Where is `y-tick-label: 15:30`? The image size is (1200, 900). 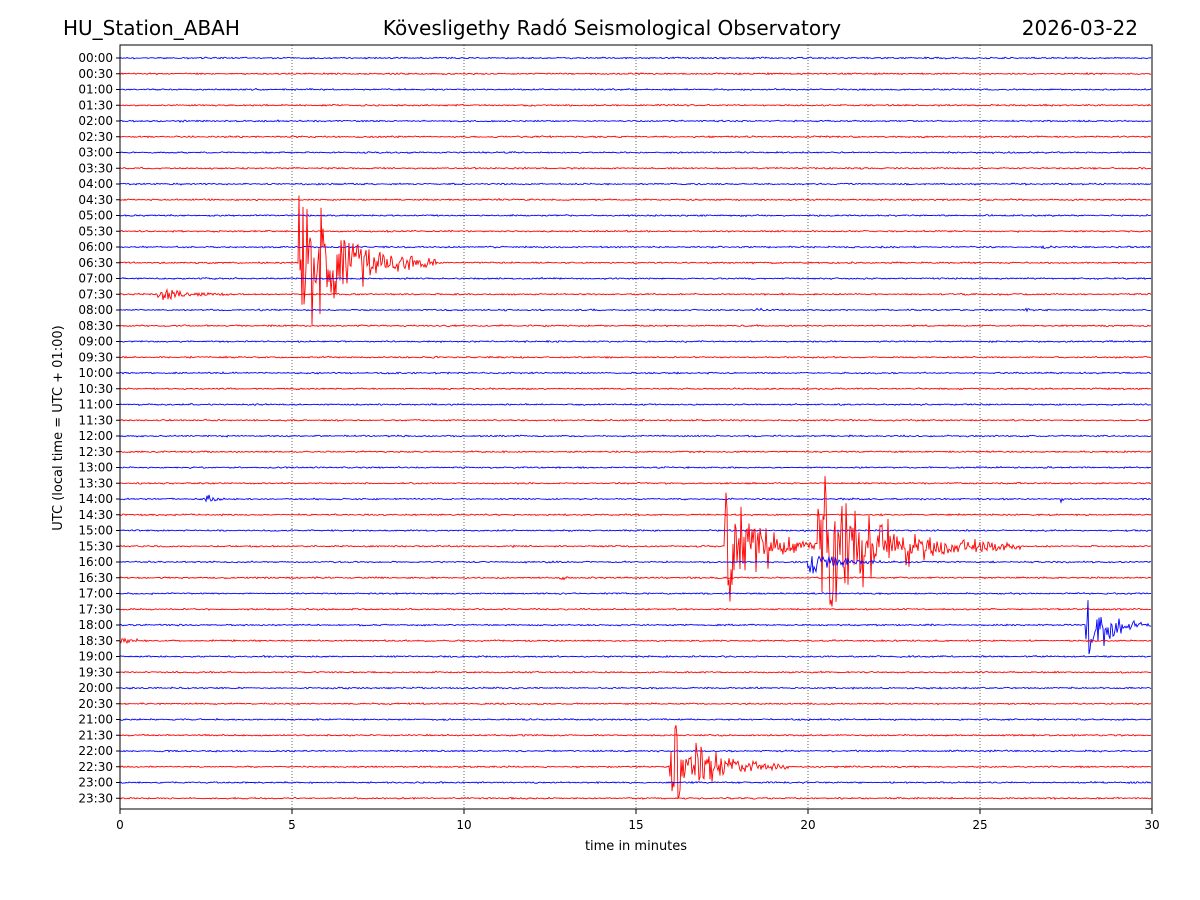 y-tick-label: 15:30 is located at coordinates (95, 546).